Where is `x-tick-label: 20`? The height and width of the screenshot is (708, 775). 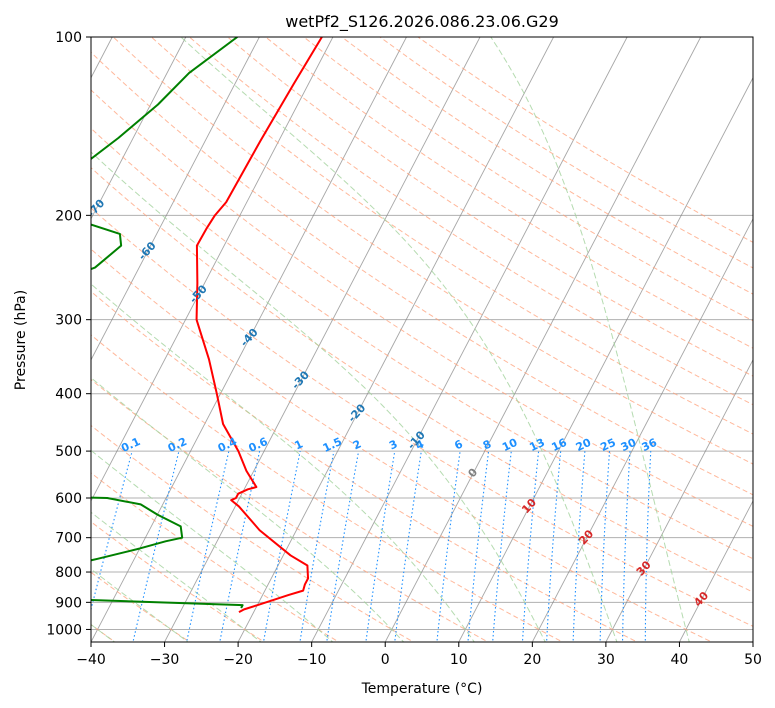 x-tick-label: 20 is located at coordinates (532, 660).